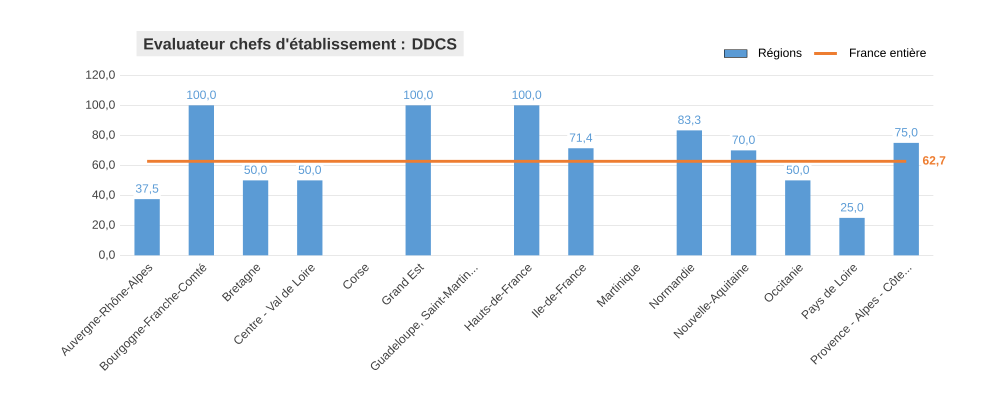 This screenshot has width=984, height=409. I want to click on data-label: 70,0, so click(743, 140).